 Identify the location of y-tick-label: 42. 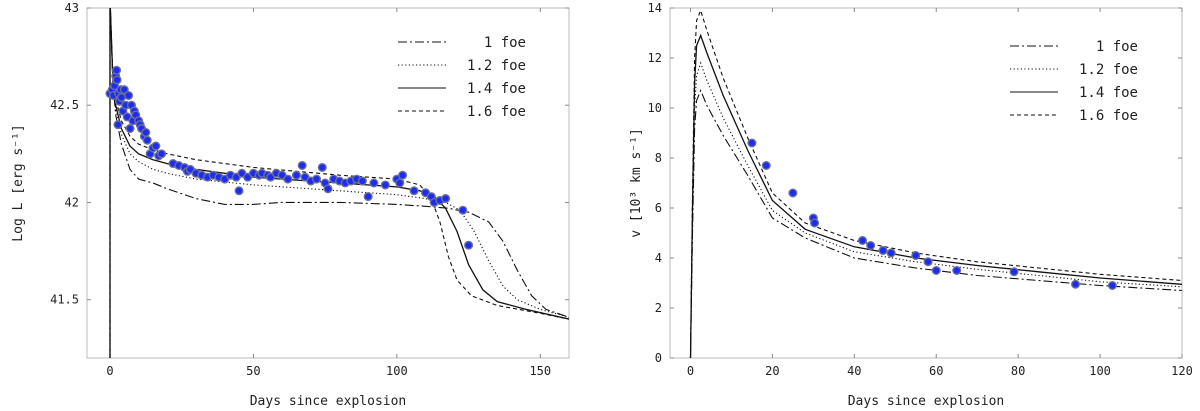
(72, 202).